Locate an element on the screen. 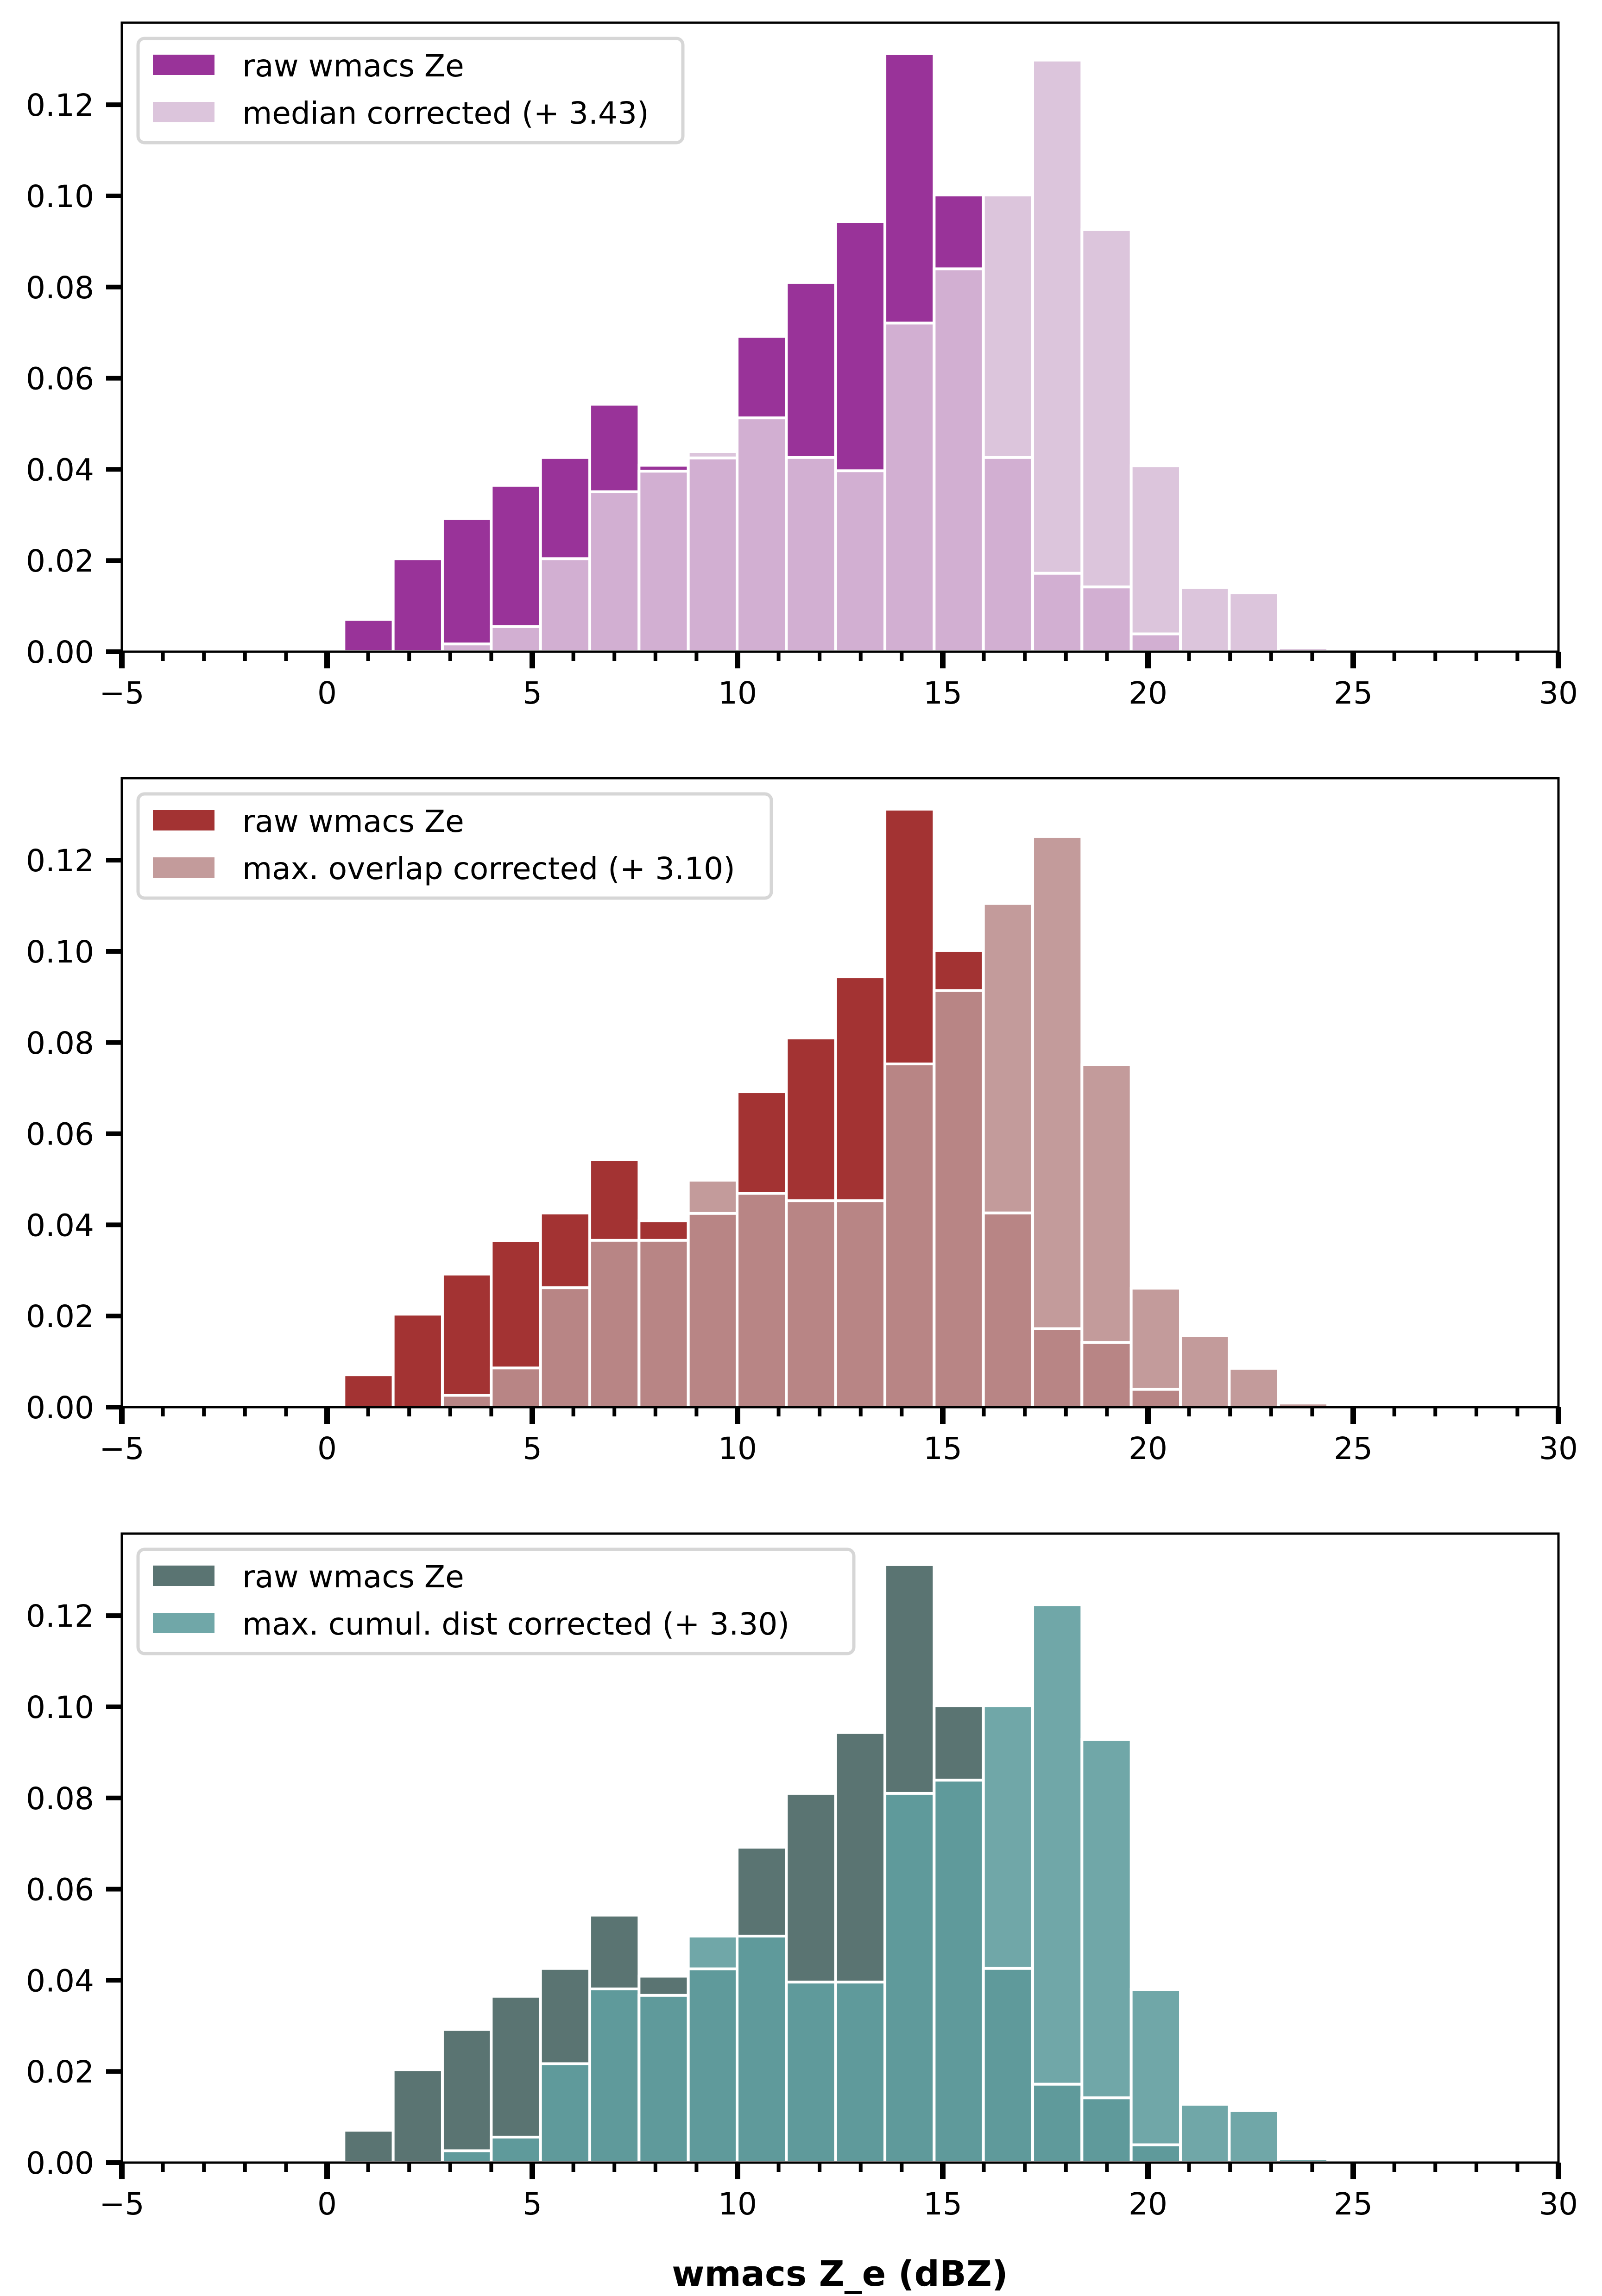 The width and height of the screenshot is (1602, 2296). x-tick-label: 20 is located at coordinates (1148, 693).